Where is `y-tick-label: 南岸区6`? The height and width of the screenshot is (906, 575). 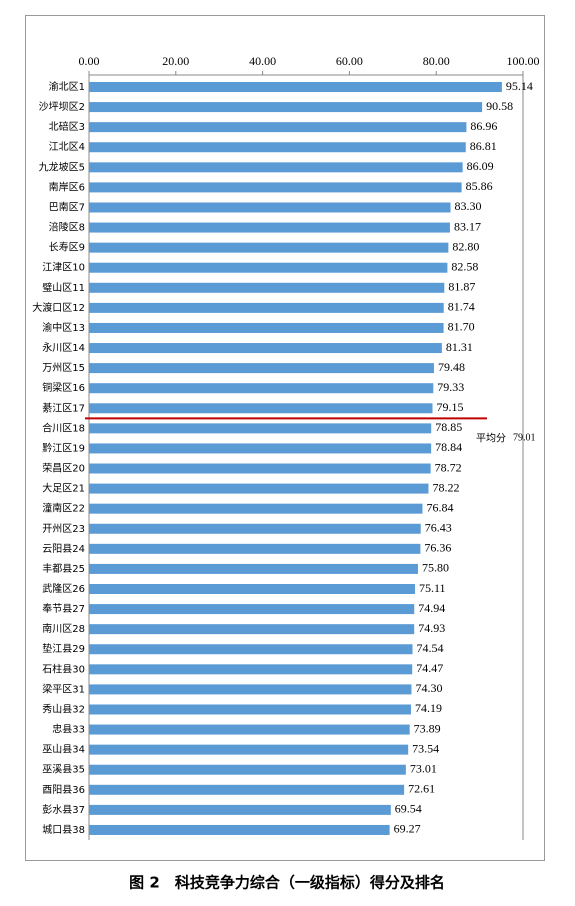
y-tick-label: 南岸区6 is located at coordinates (67, 186).